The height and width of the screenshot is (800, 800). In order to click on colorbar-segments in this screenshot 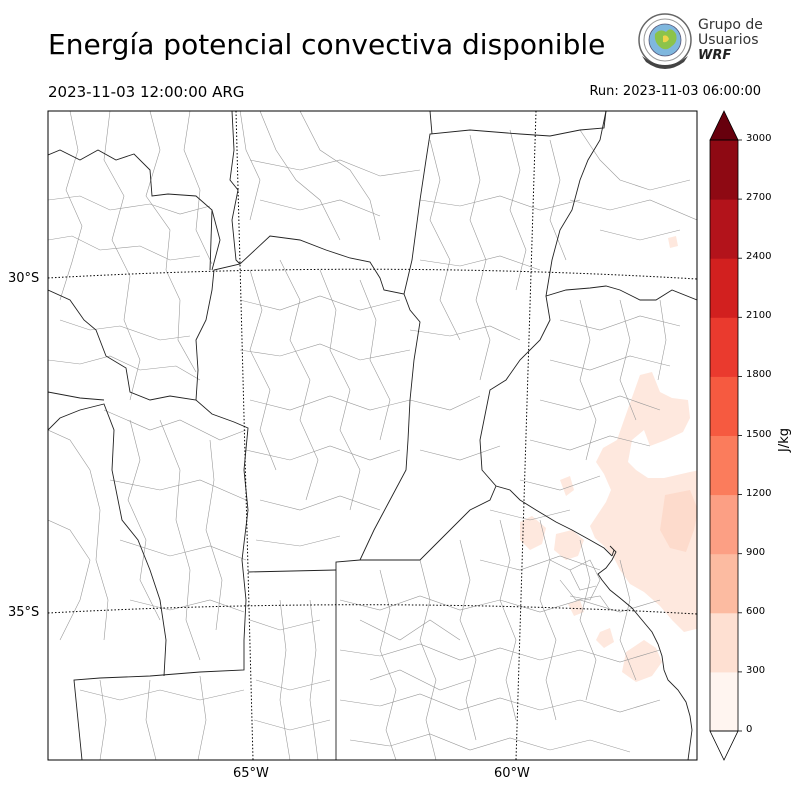, I will do `click(724, 436)`.